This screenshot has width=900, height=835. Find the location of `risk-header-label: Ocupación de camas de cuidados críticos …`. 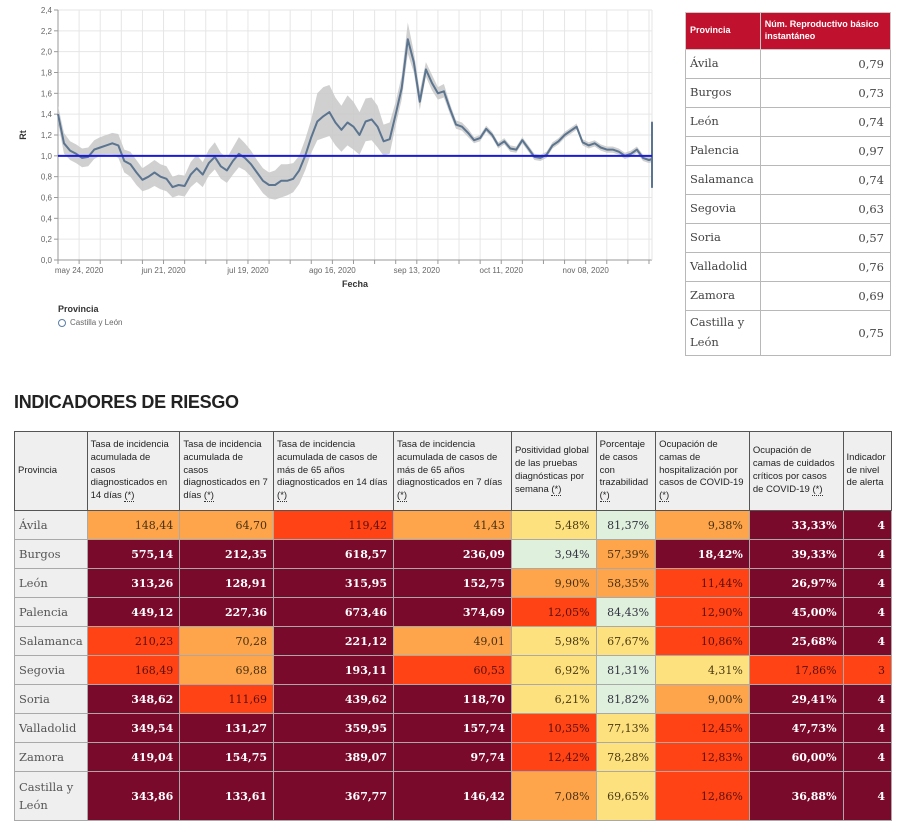

risk-header-label: Ocupación de camas de cuidados críticos … is located at coordinates (793, 470).